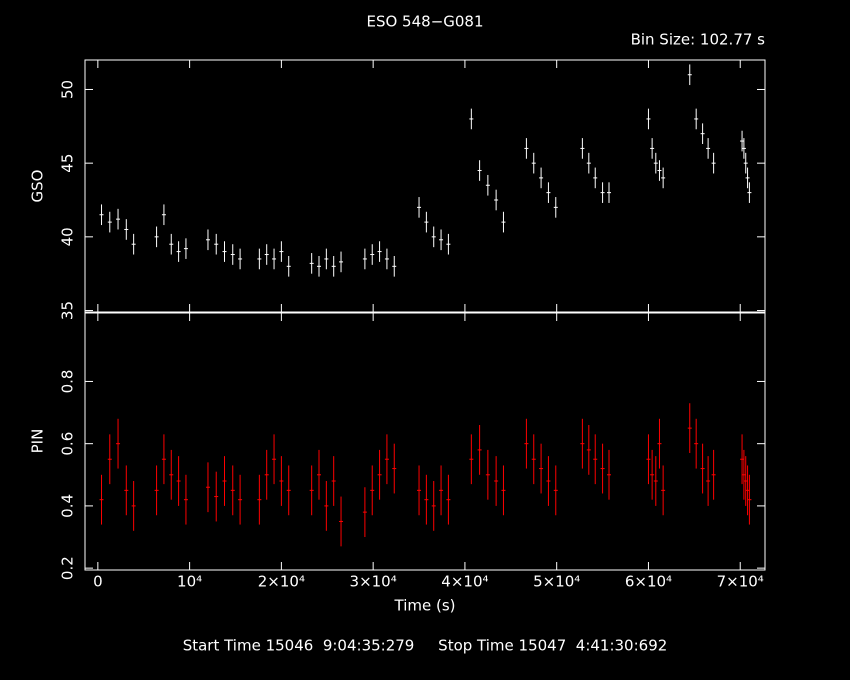  I want to click on y-tick-label: 35, so click(68, 310).